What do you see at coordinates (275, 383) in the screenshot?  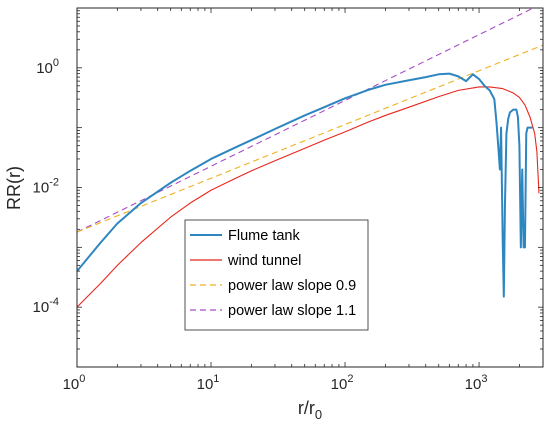 I see `x-tick-labels: 10⁰ 10¹ 10² 10³` at bounding box center [275, 383].